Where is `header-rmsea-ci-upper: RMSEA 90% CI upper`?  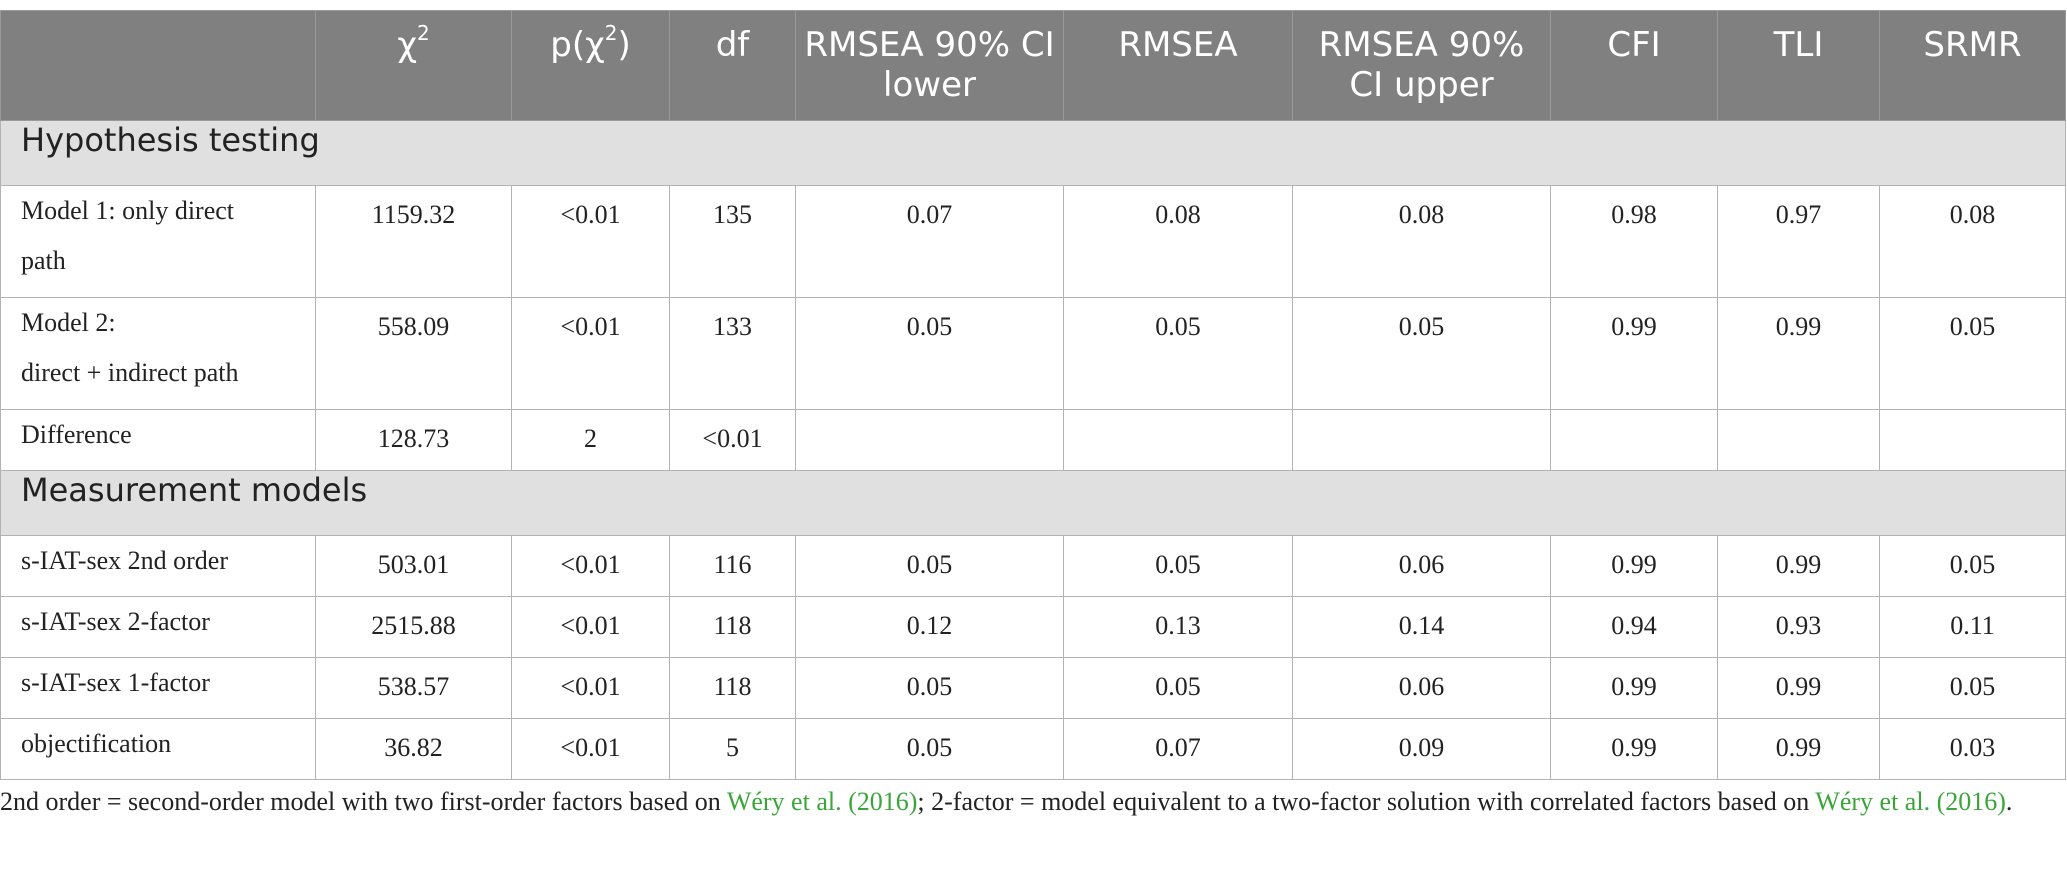 header-rmsea-ci-upper: RMSEA 90% CI upper is located at coordinates (1421, 65).